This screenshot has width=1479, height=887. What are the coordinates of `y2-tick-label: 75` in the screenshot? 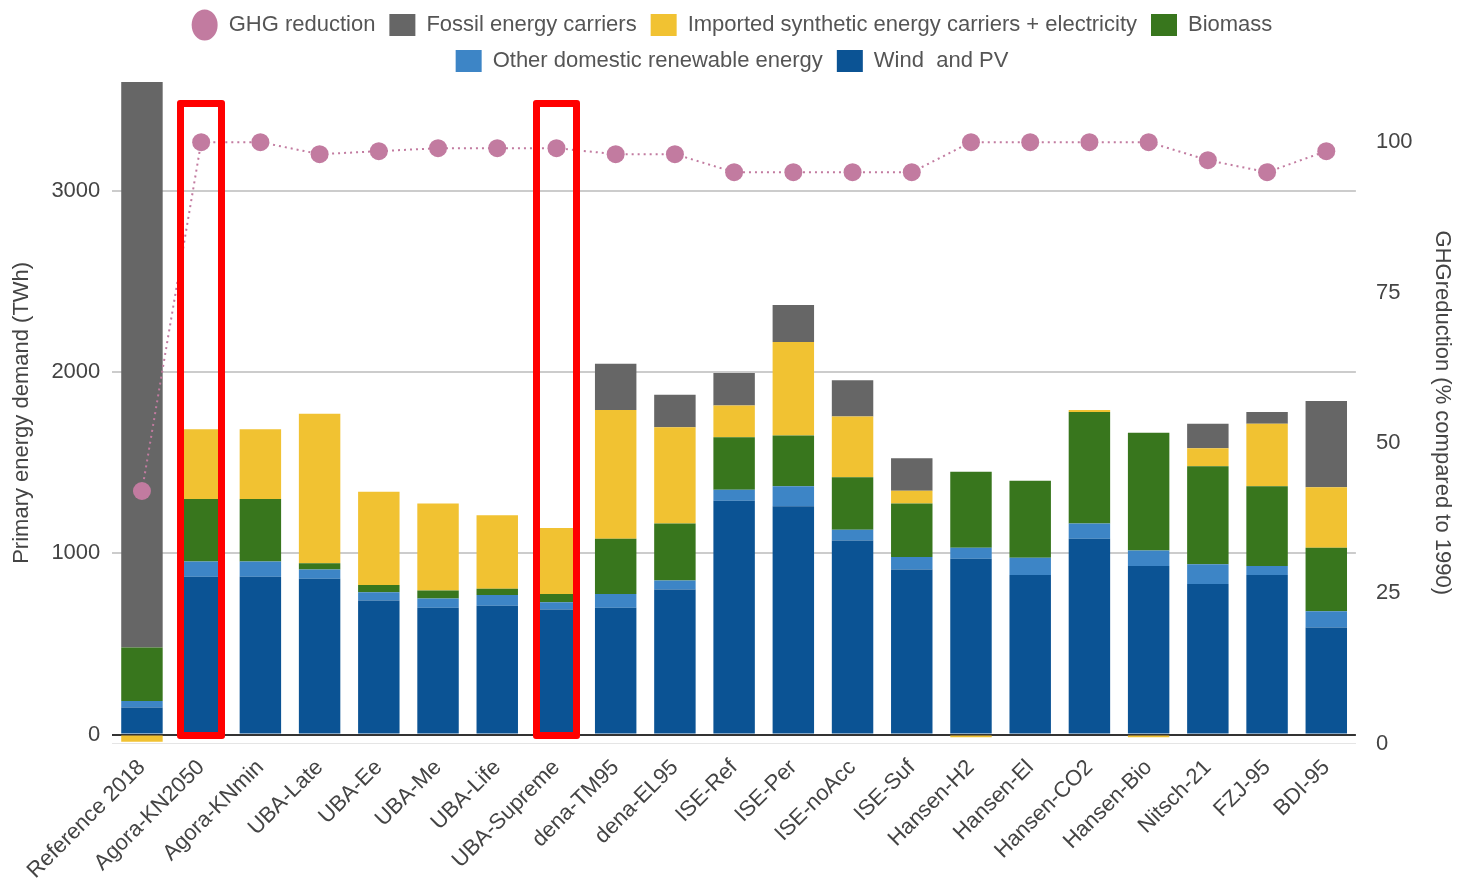 It's located at (1388, 291).